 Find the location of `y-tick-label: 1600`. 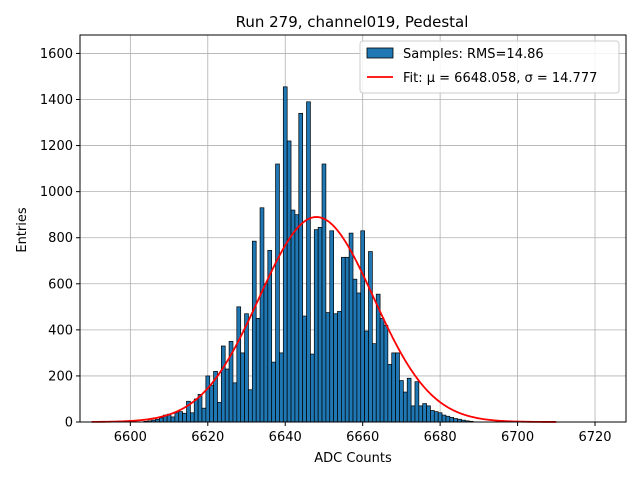

y-tick-label: 1600 is located at coordinates (56, 54).